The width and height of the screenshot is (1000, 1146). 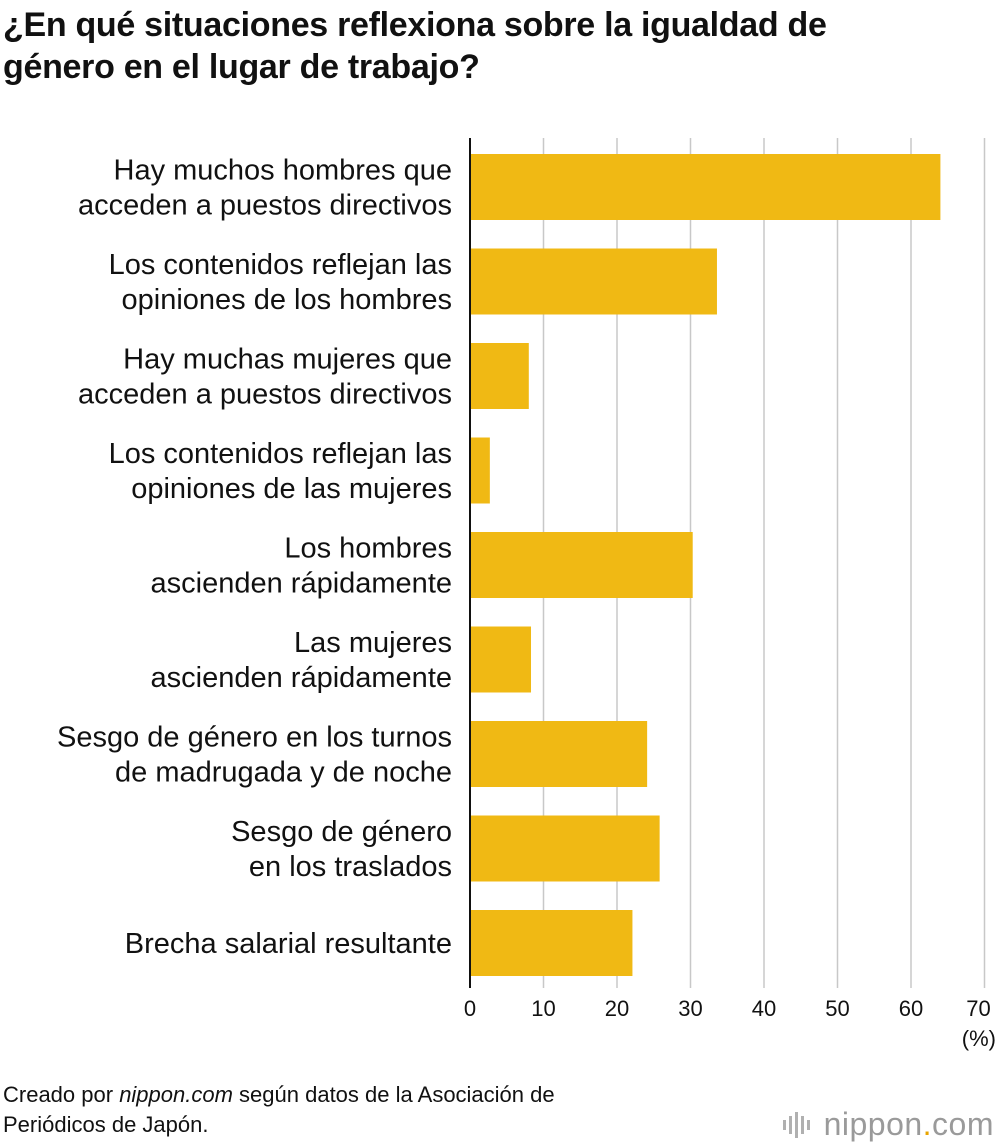 I want to click on category-label: de madrugada y de noche, so click(x=283, y=773).